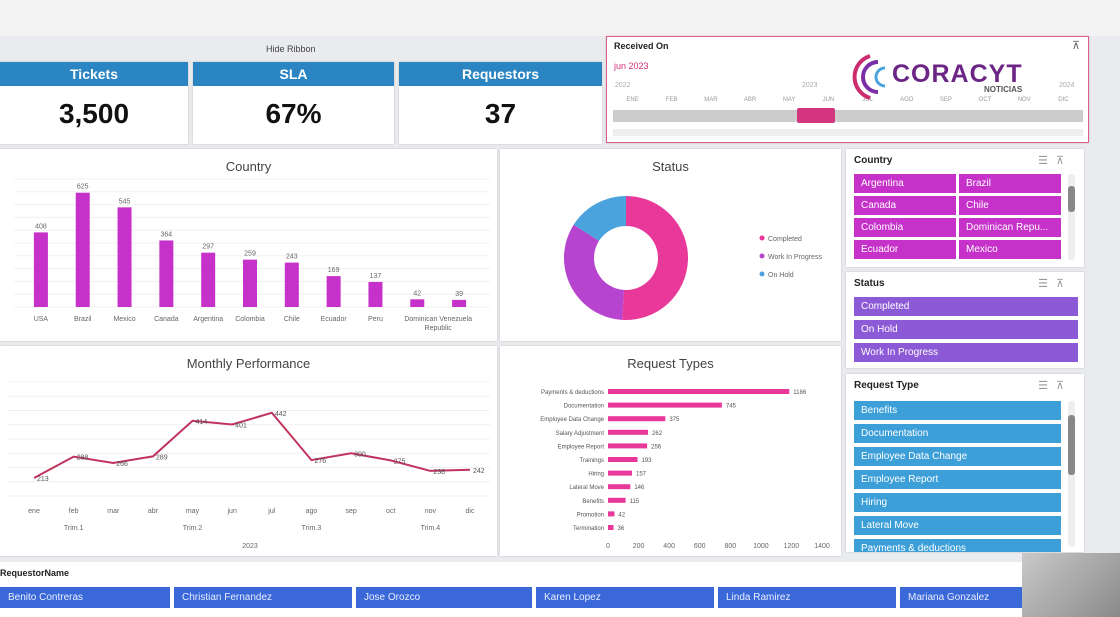 This screenshot has width=1120, height=617. Describe the element at coordinates (596, 475) in the screenshot. I see `request-type-label: Hiring` at that location.